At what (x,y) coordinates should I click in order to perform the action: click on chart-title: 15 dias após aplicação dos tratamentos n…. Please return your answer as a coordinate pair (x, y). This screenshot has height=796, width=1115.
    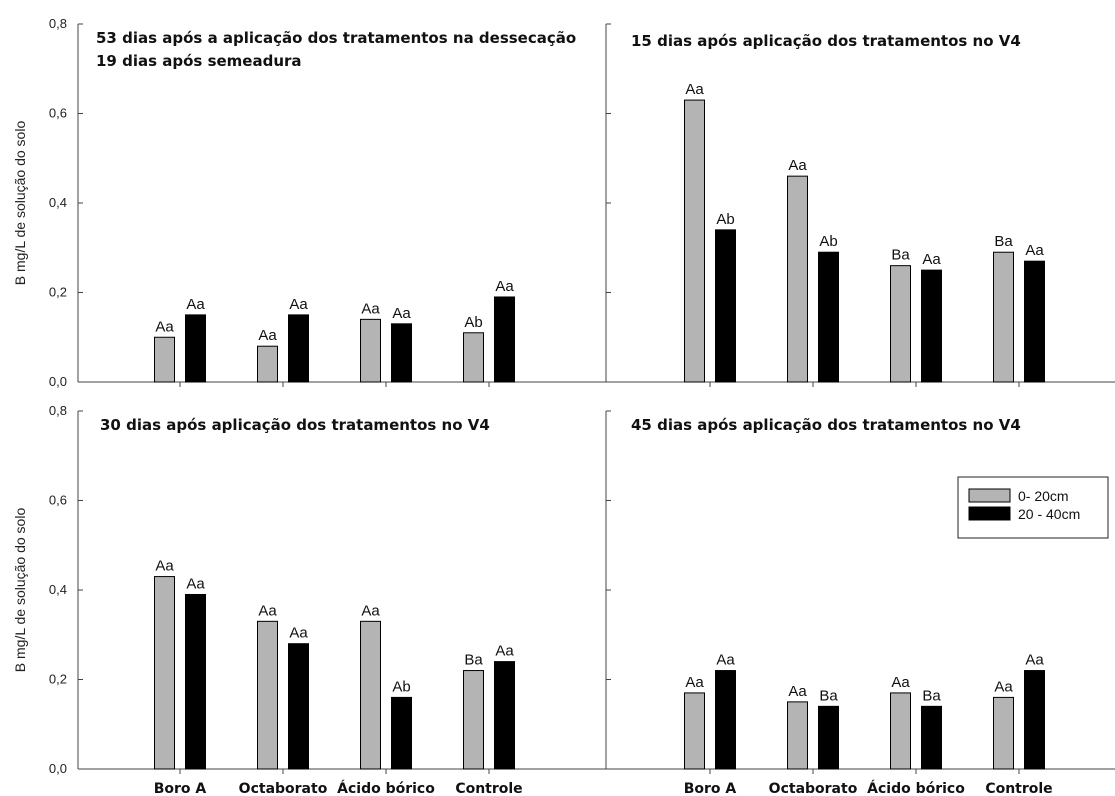
    Looking at the image, I should click on (826, 41).